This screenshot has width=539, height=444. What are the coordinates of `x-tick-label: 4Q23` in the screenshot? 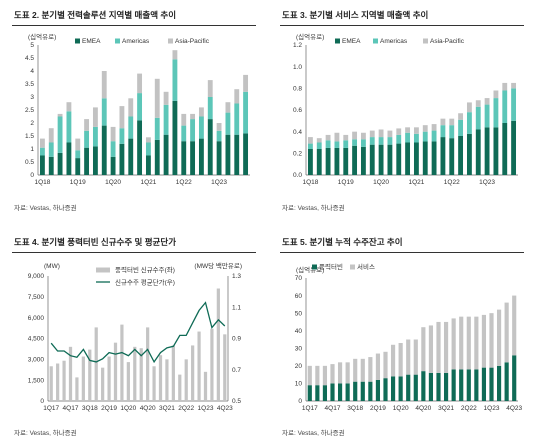 It's located at (225, 408).